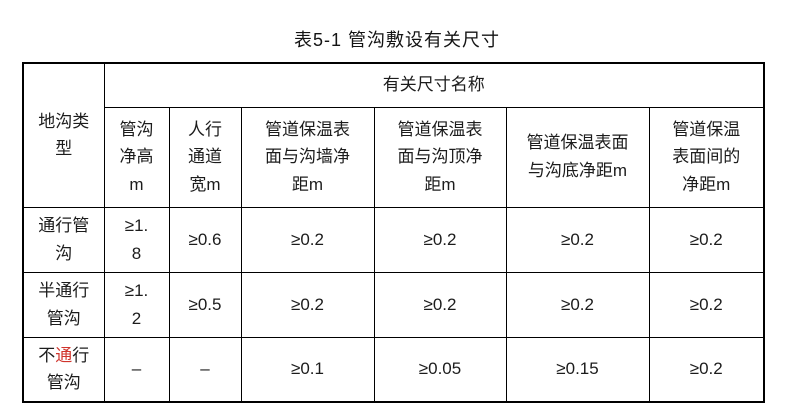  What do you see at coordinates (205, 239) in the screenshot?
I see `value-cell: ≥0.6` at bounding box center [205, 239].